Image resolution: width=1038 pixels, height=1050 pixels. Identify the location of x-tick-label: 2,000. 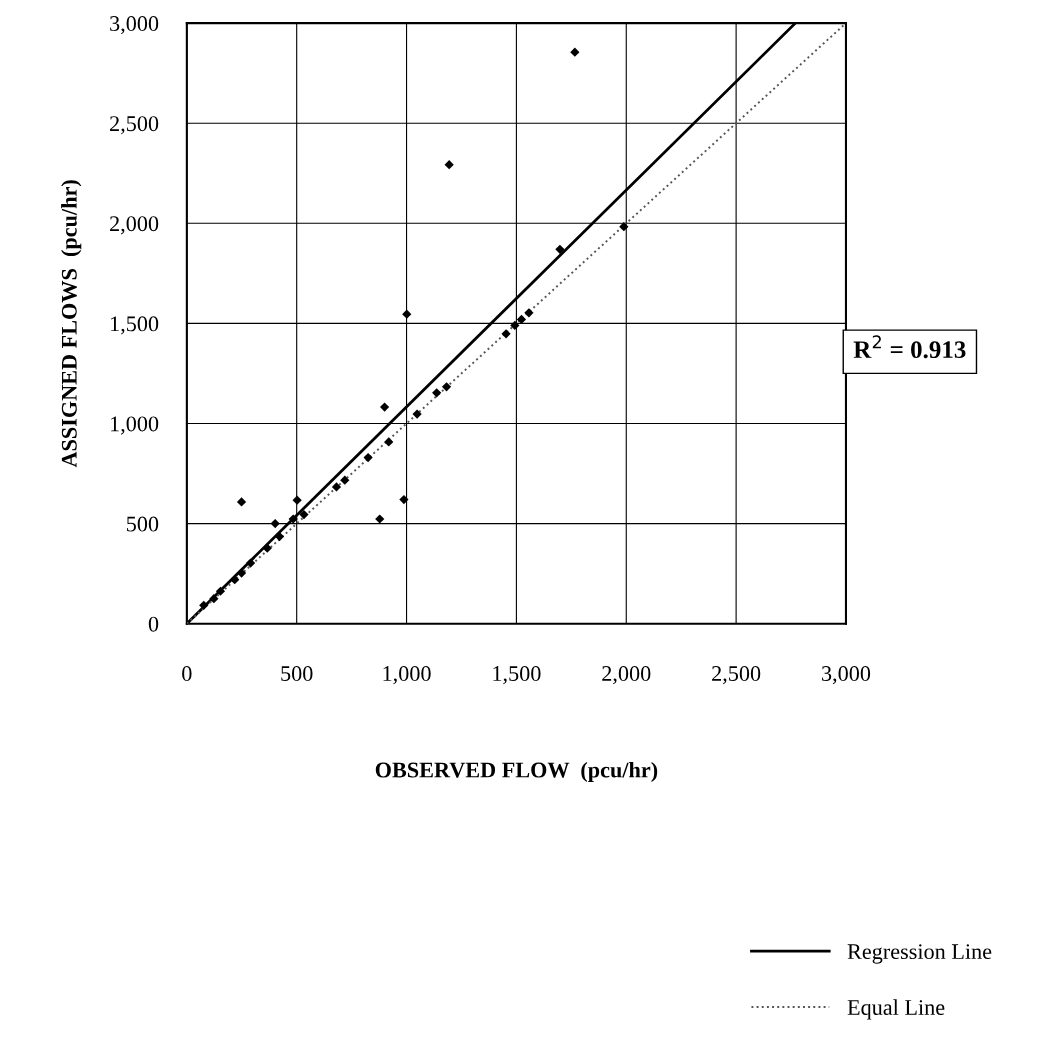
(626, 675).